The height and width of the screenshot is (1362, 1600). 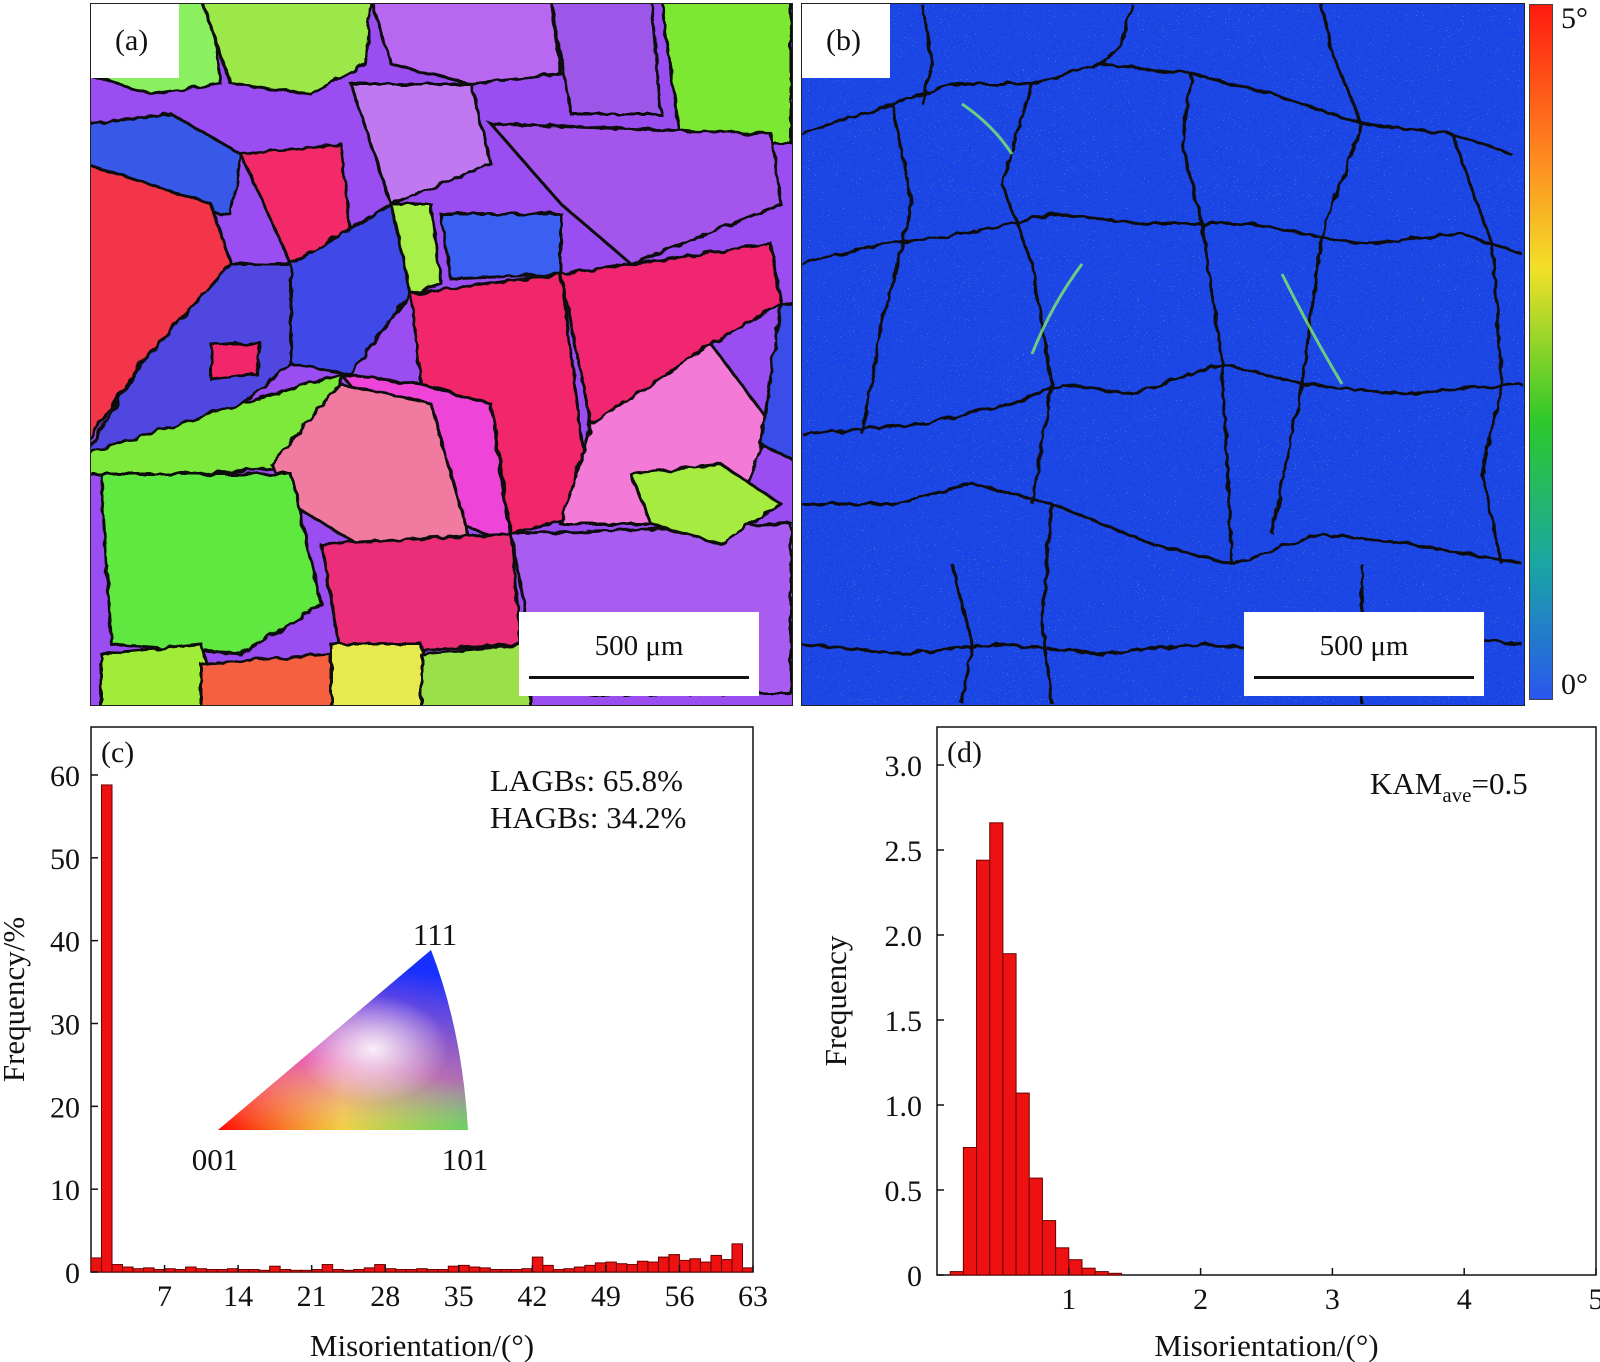 What do you see at coordinates (904, 1021) in the screenshot?
I see `y-tick-label: 1.5` at bounding box center [904, 1021].